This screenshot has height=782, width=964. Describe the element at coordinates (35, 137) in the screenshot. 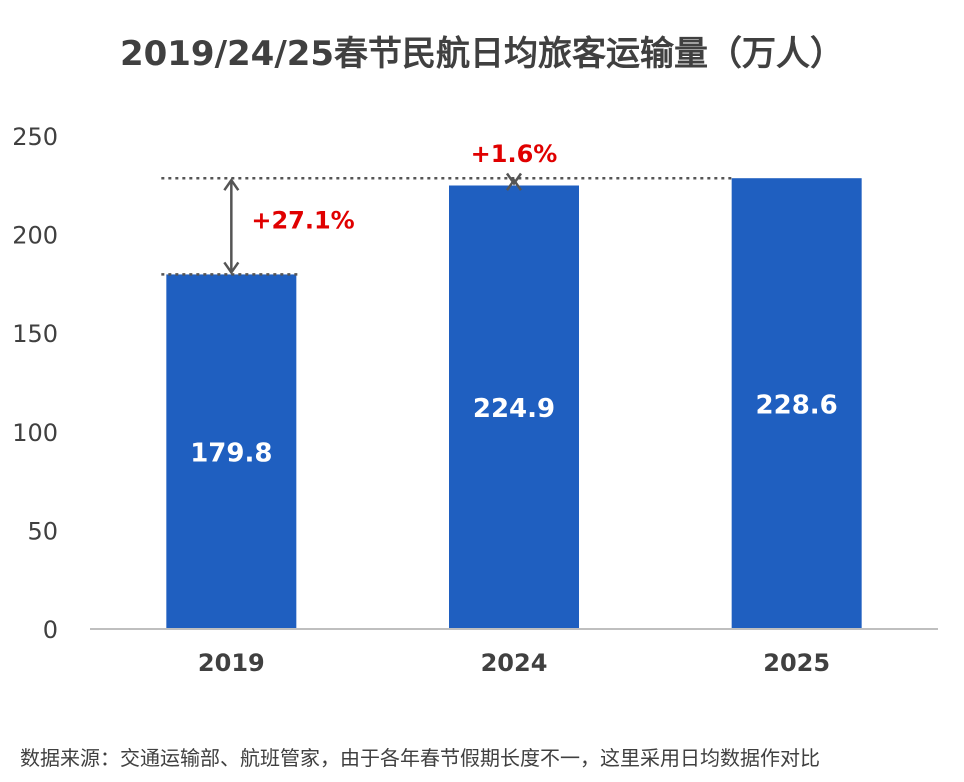

I see `y-tick-label: 250` at that location.